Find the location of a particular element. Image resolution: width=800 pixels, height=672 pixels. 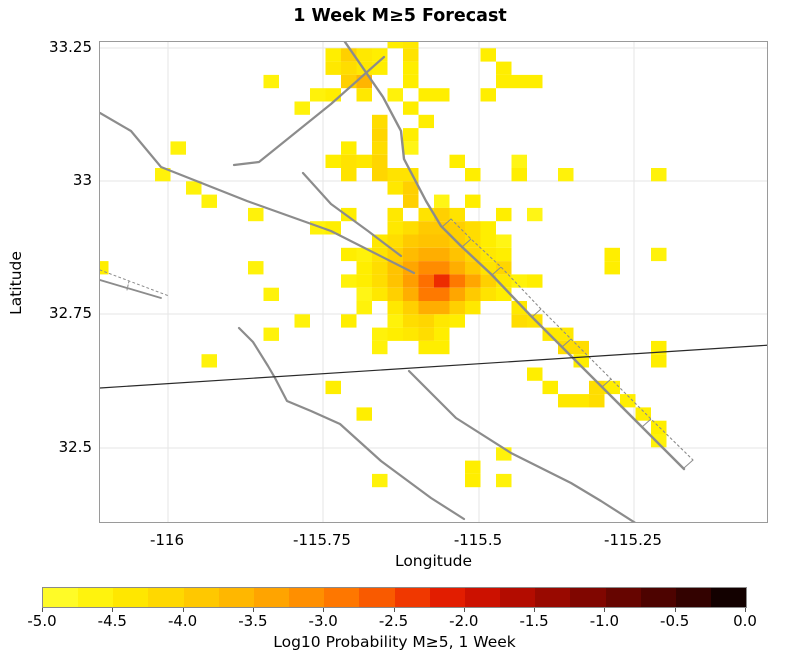

colorbar-tick-label: -0.5 is located at coordinates (675, 621).